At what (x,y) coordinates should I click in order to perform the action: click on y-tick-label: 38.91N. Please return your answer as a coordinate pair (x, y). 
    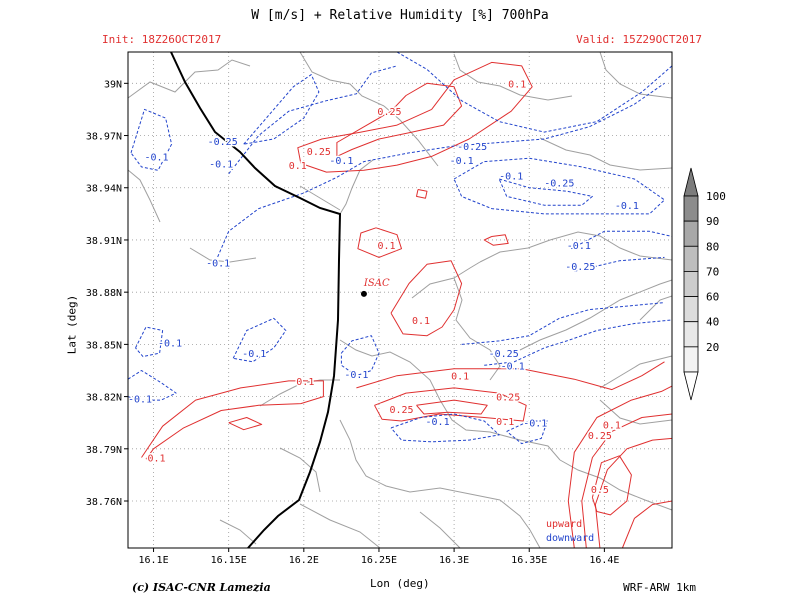
    Looking at the image, I should click on (104, 241).